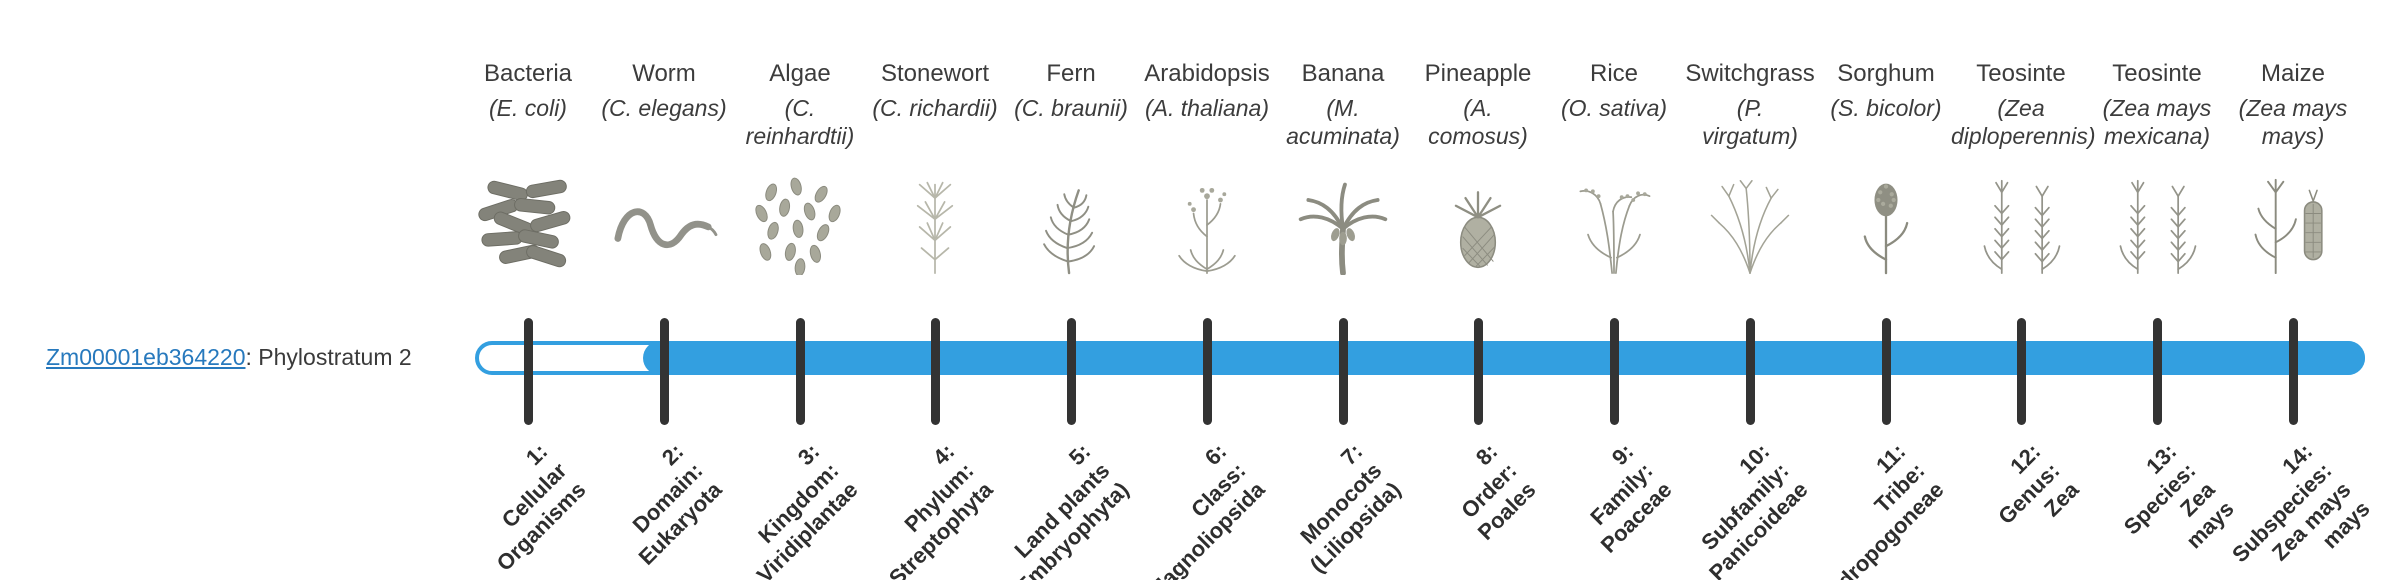 This screenshot has width=2400, height=580. I want to click on organism-column: Stonewort (C. richardii), so click(935, 168).